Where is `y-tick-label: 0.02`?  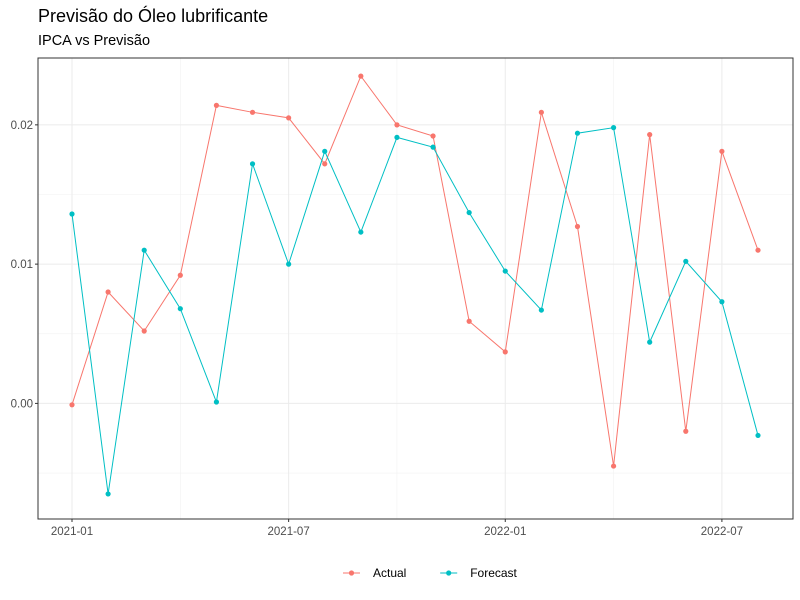 y-tick-label: 0.02 is located at coordinates (22, 126).